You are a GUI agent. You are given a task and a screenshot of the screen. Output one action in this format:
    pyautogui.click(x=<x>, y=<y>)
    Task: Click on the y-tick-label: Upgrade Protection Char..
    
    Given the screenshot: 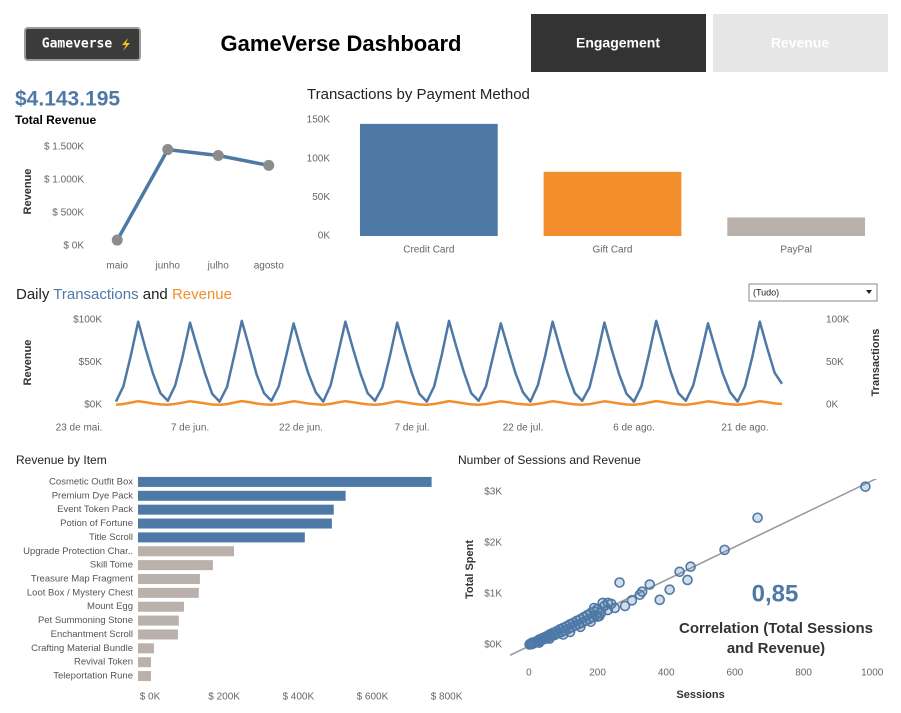 What is the action you would take?
    pyautogui.click(x=78, y=551)
    